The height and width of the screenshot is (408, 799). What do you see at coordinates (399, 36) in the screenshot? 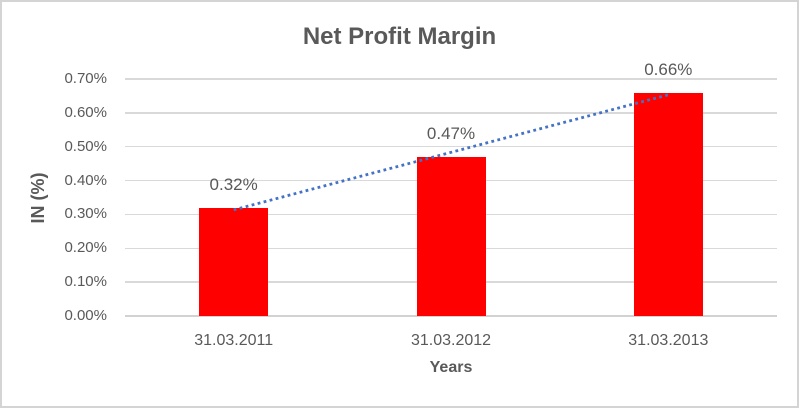
I see `chart-title: Net Profit Margin` at bounding box center [399, 36].